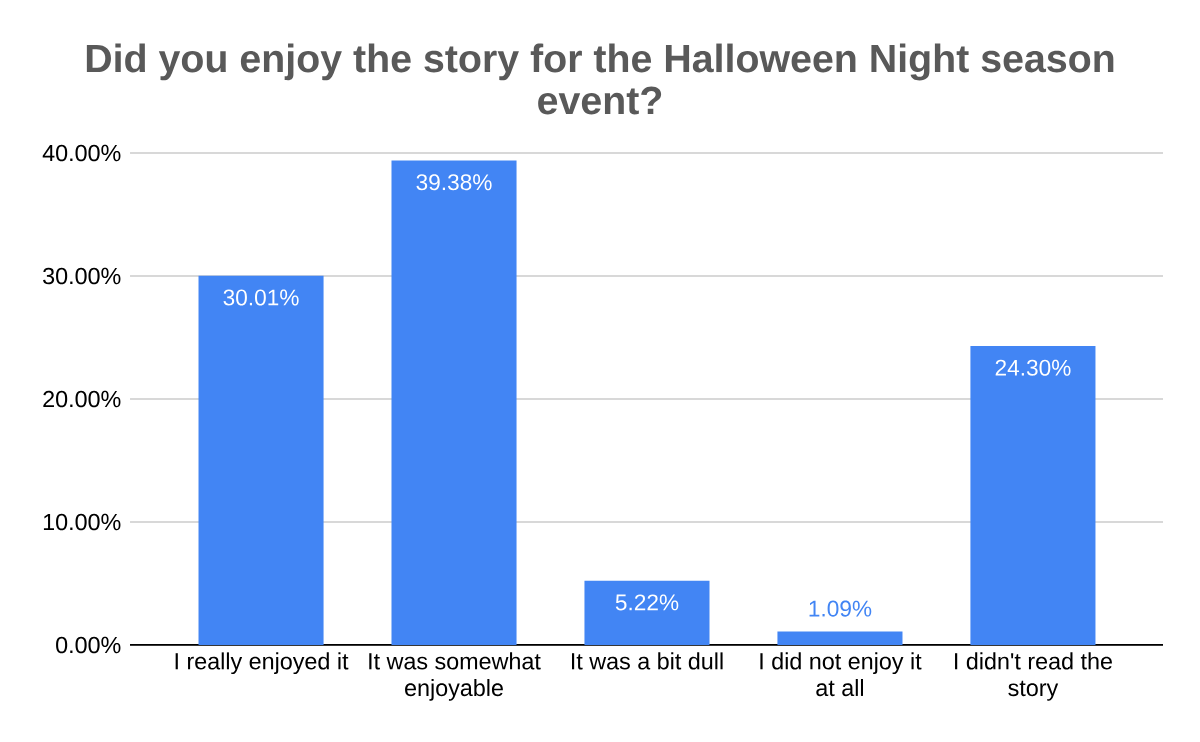 The image size is (1200, 742). I want to click on data-label: 30.01%, so click(261, 297).